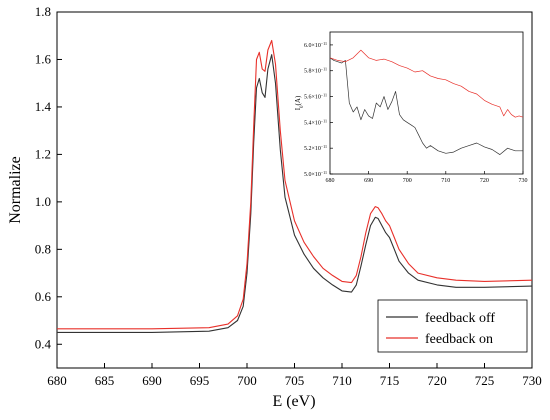 The height and width of the screenshot is (420, 550). I want to click on y-tick-label: 0.6, so click(43, 296).